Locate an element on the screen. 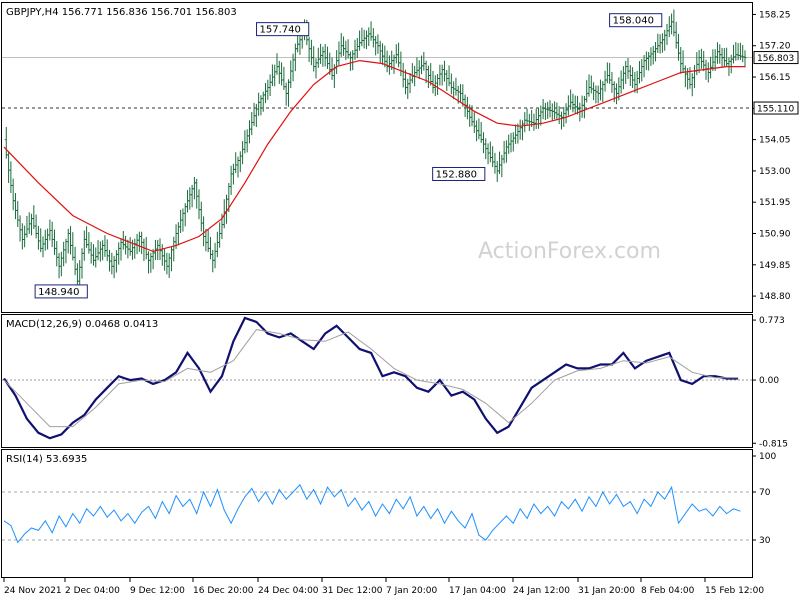 The width and height of the screenshot is (800, 600). rsi-y-tick-label: 70 is located at coordinates (765, 493).